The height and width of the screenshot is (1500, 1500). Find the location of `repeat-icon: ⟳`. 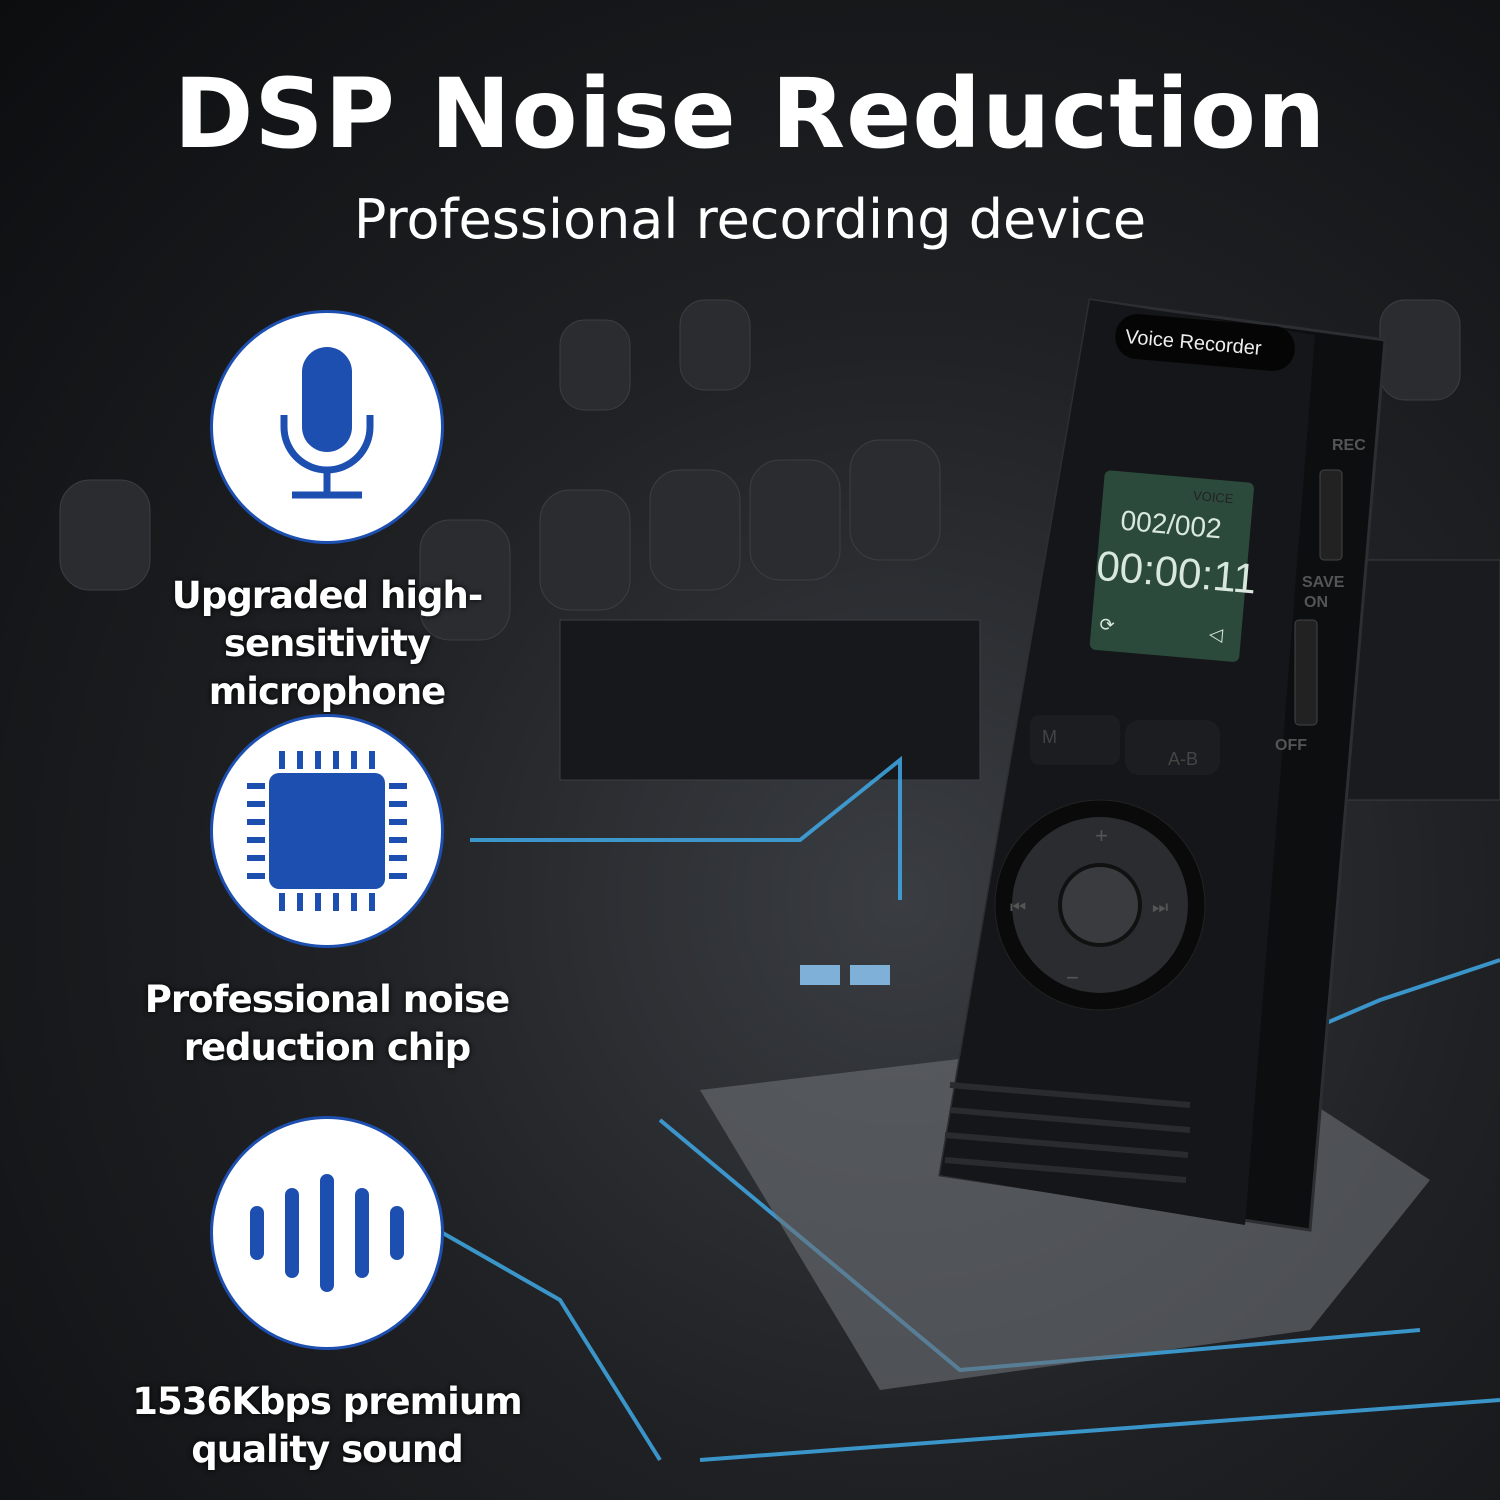

repeat-icon: ⟳ is located at coordinates (1107, 625).